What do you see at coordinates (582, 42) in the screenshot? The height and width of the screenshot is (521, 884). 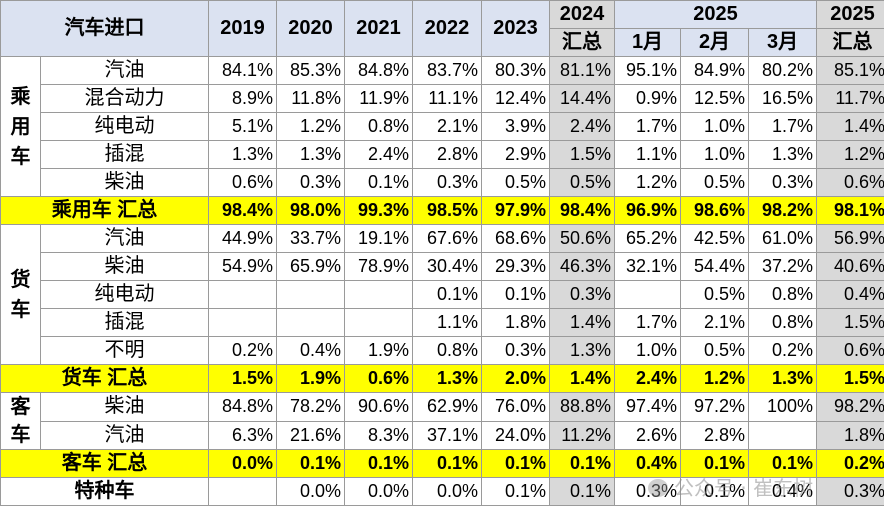 I see `summary-header-2024: 汇总` at bounding box center [582, 42].